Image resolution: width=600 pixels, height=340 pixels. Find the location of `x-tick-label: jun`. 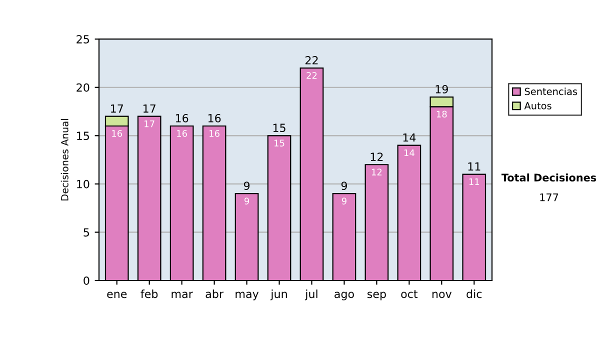

x-tick-label: jun is located at coordinates (278, 295).